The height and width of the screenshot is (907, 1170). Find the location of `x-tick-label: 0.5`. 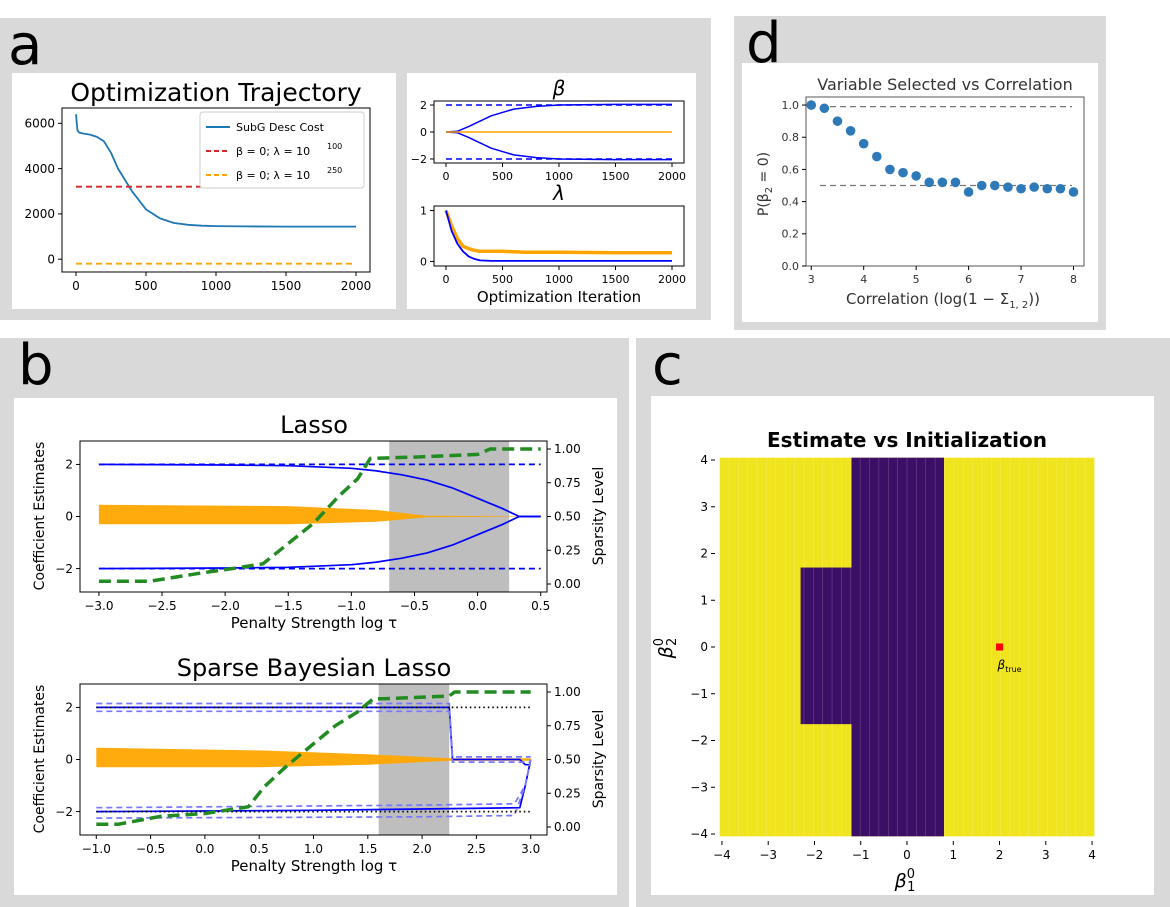

x-tick-label: 0.5 is located at coordinates (259, 849).